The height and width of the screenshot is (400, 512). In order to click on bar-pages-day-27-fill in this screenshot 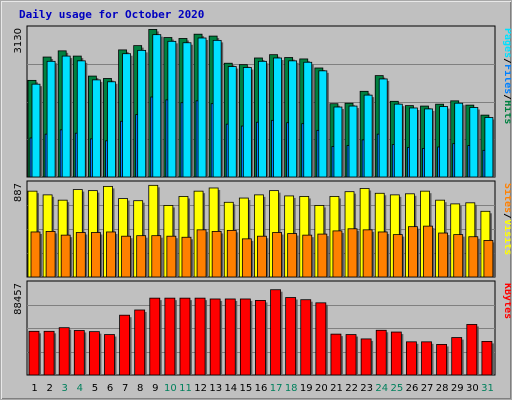, I will do `click(428, 143)`.